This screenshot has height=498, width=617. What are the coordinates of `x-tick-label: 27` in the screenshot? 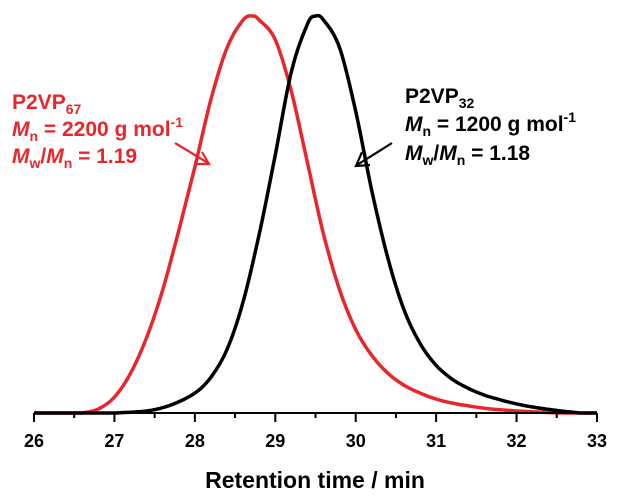 It's located at (114, 441).